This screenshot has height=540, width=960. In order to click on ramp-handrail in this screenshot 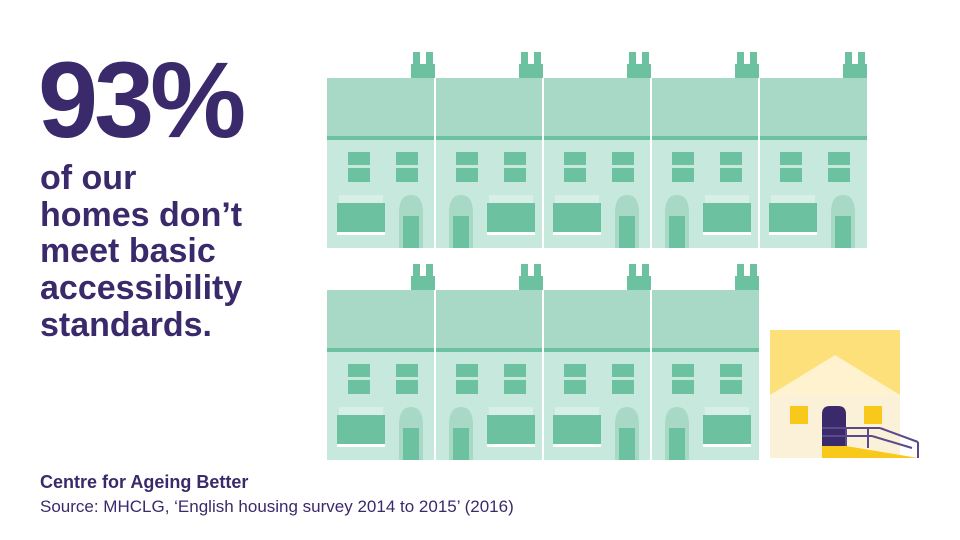, I will do `click(870, 442)`.